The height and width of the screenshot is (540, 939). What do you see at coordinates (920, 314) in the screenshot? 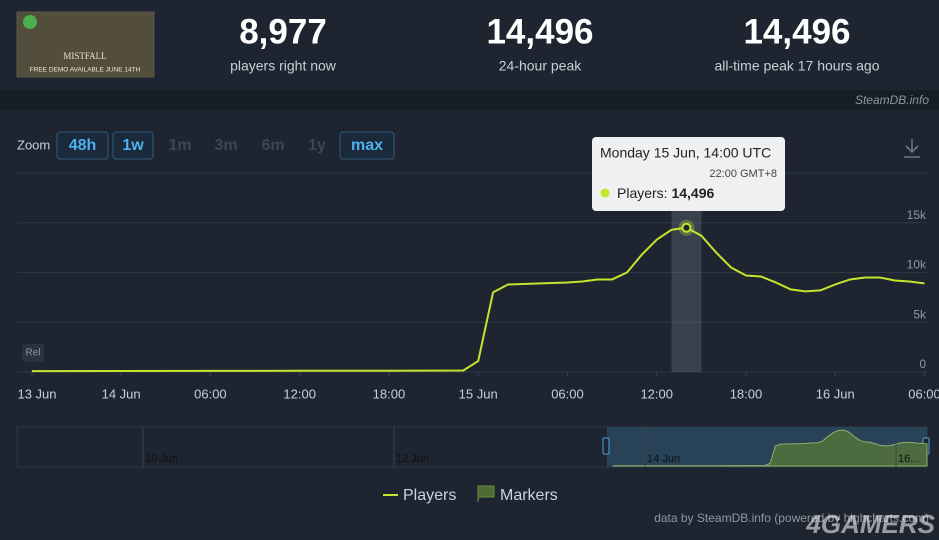
I see `y-tick-label: 5k` at bounding box center [920, 314].